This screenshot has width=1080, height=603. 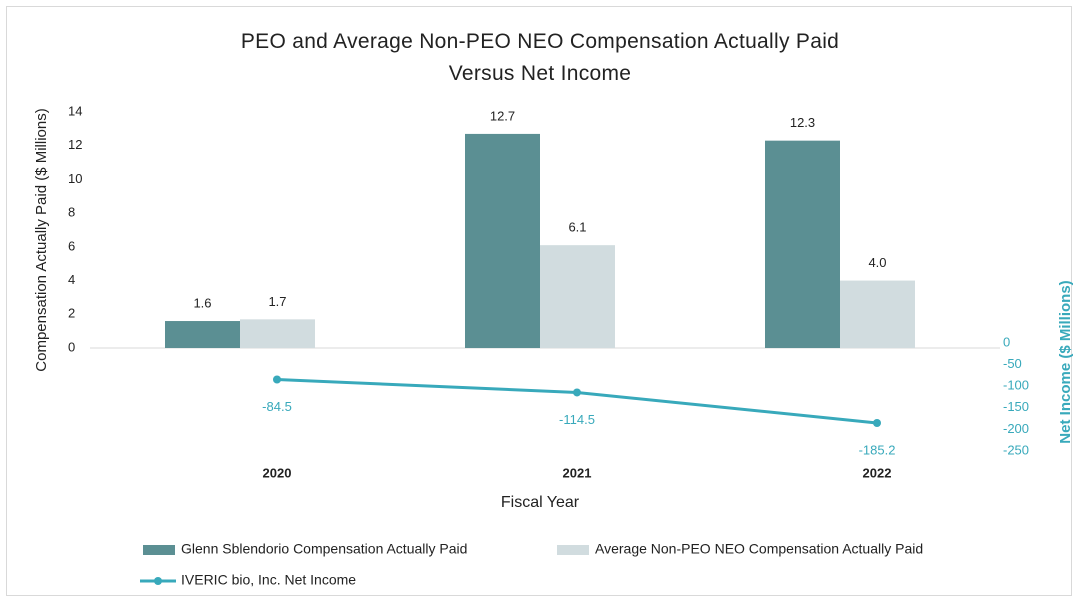 What do you see at coordinates (877, 472) in the screenshot?
I see `x-tick-label: 2022` at bounding box center [877, 472].